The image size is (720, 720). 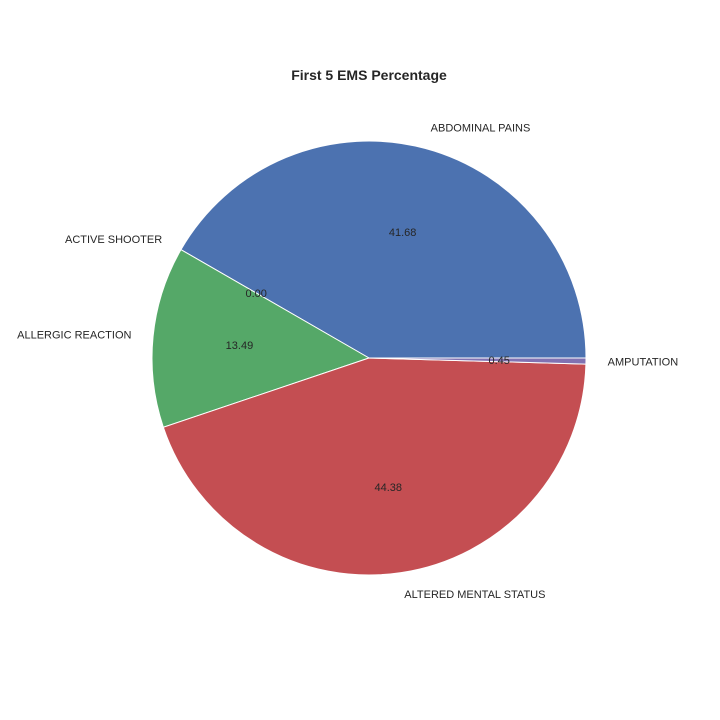 What do you see at coordinates (240, 346) in the screenshot?
I see `pct-label-allergic-reaction: 13.49` at bounding box center [240, 346].